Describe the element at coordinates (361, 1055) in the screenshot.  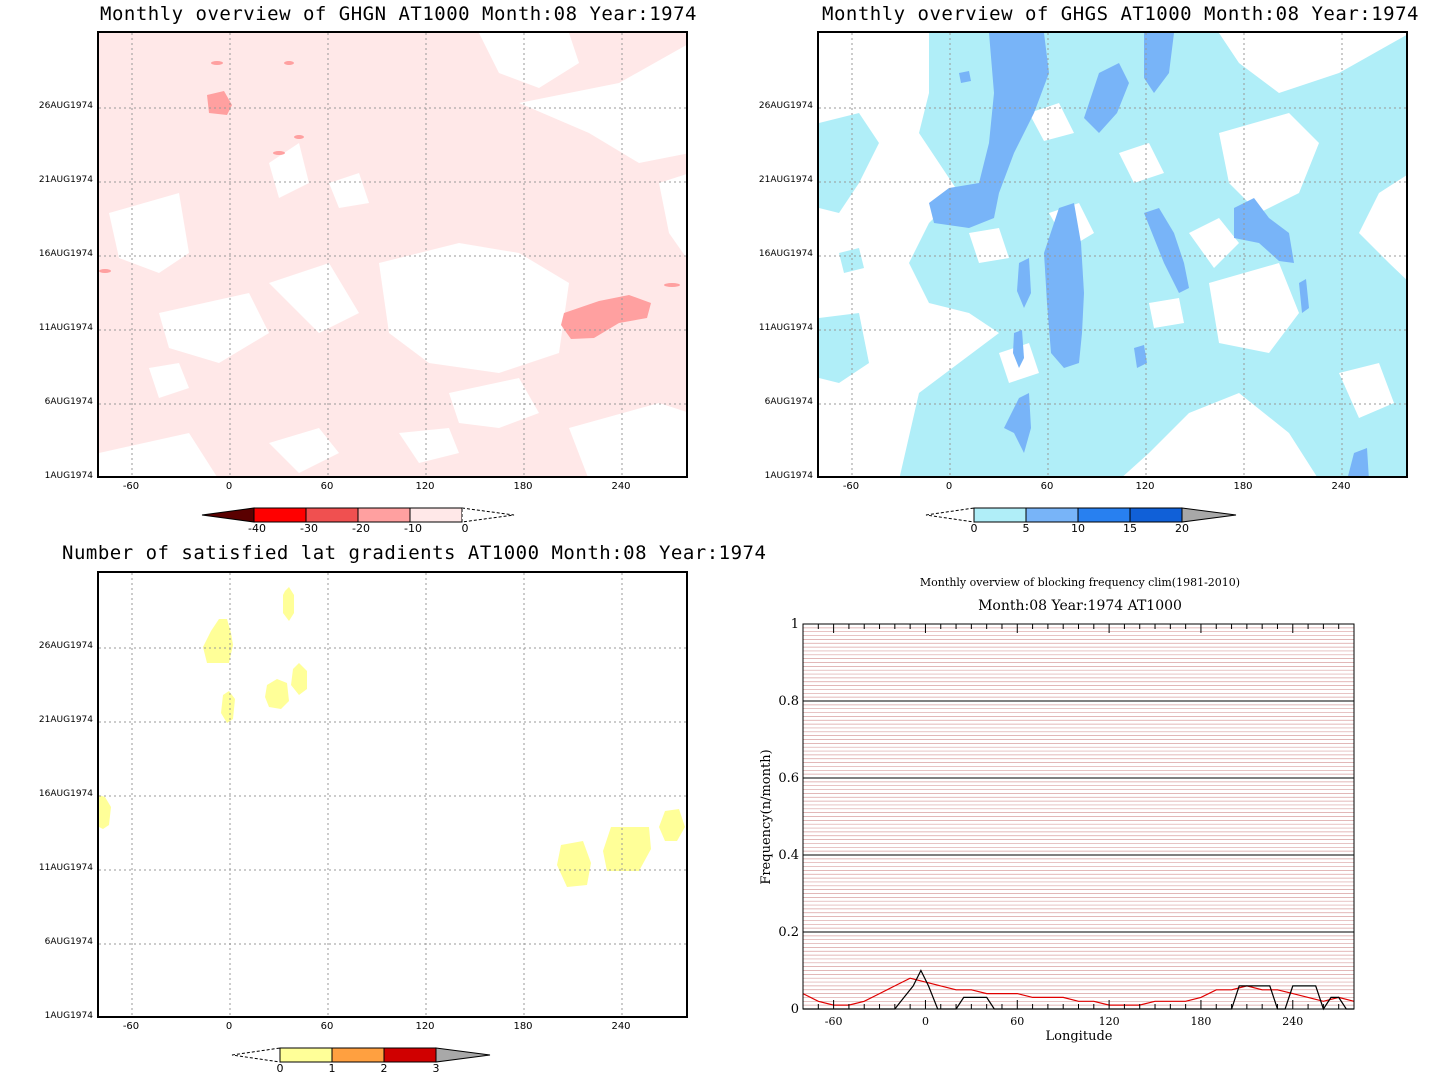
I see `gradients-colorbar` at that location.